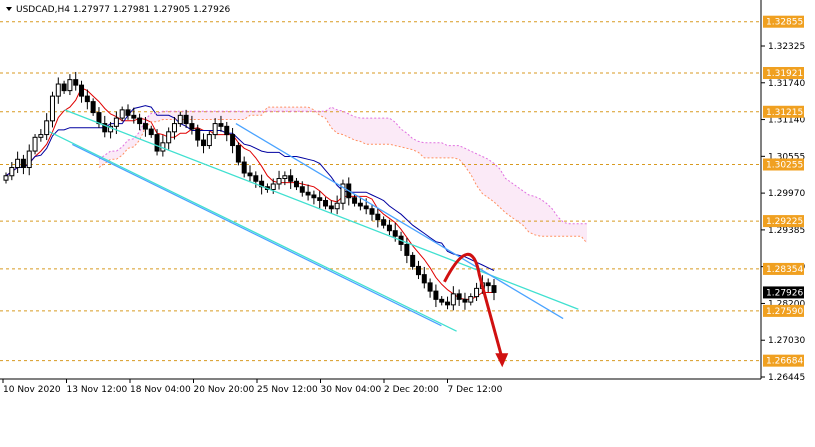  I want to click on level-label-2: 1.31215, so click(784, 113).